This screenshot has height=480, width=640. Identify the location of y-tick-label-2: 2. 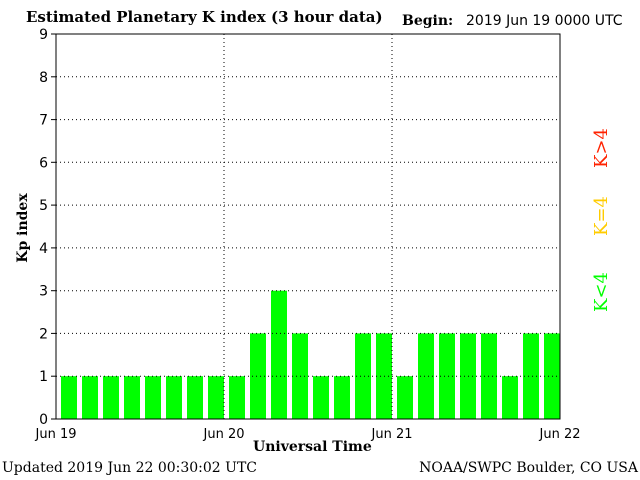
(43, 334).